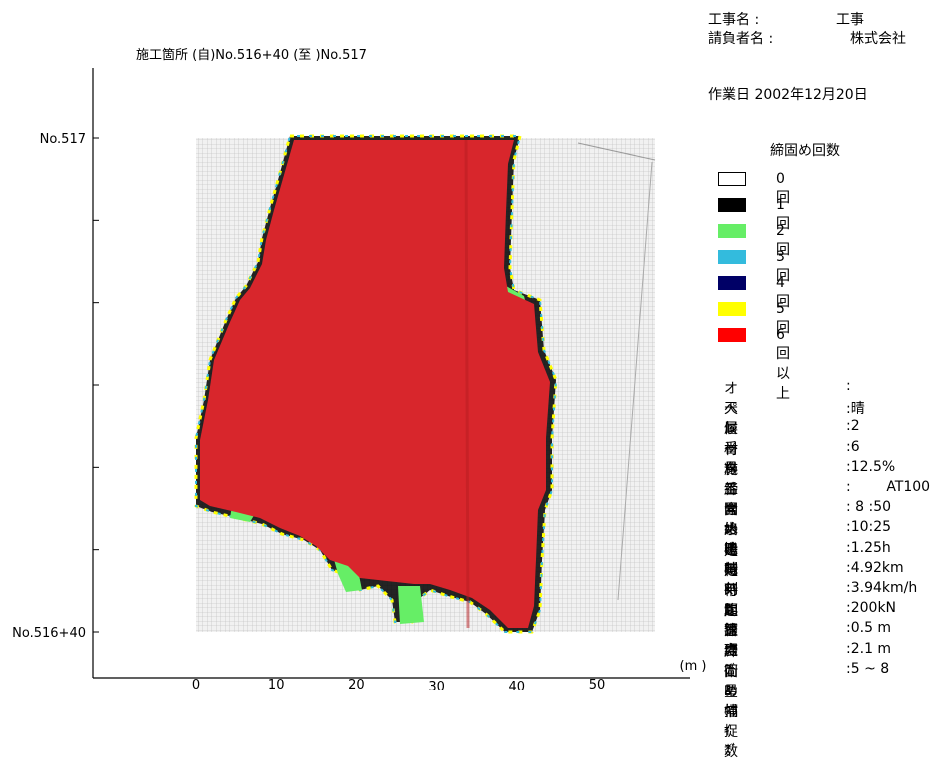 The image size is (952, 761). I want to click on x-tick-label: 10, so click(276, 684).